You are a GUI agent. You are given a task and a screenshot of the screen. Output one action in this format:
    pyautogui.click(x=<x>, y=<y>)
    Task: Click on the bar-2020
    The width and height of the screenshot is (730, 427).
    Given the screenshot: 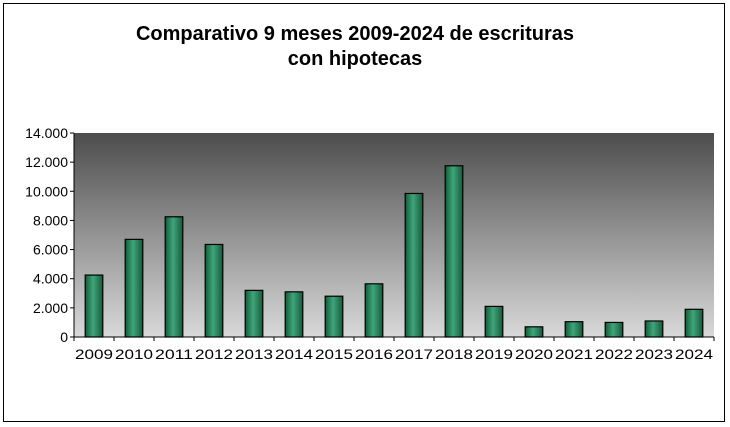 What is the action you would take?
    pyautogui.click(x=534, y=332)
    